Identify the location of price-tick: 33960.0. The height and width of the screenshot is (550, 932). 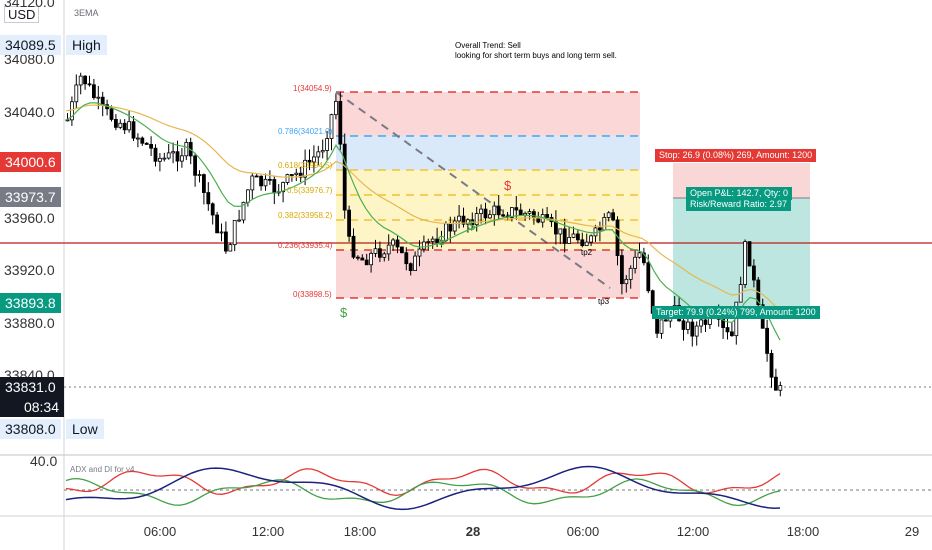
(29, 218).